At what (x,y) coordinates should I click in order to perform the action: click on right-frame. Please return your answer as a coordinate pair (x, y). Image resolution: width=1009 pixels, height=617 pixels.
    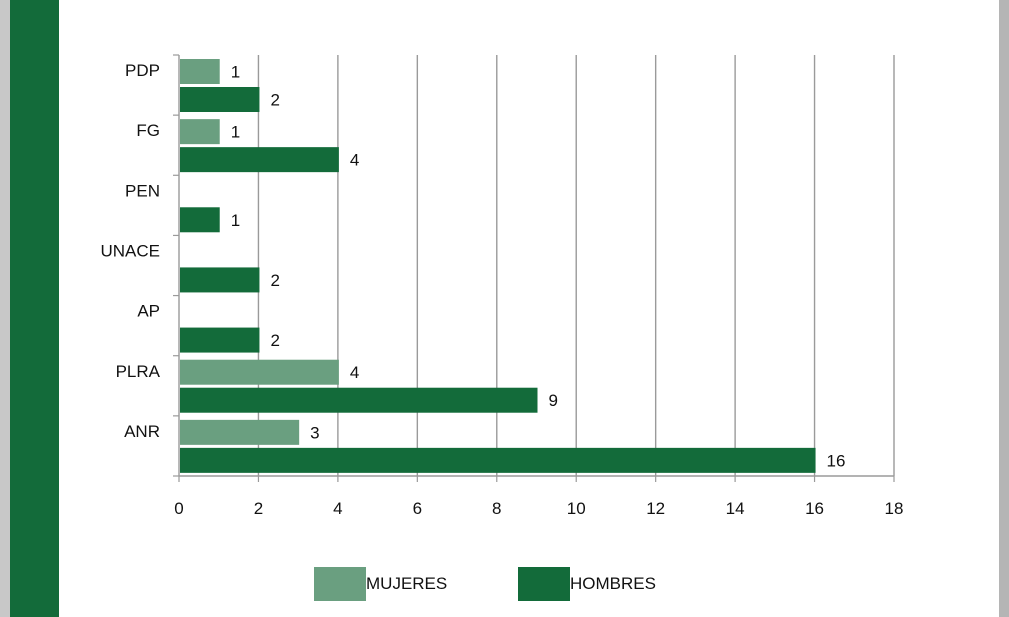
    Looking at the image, I should click on (1004, 308).